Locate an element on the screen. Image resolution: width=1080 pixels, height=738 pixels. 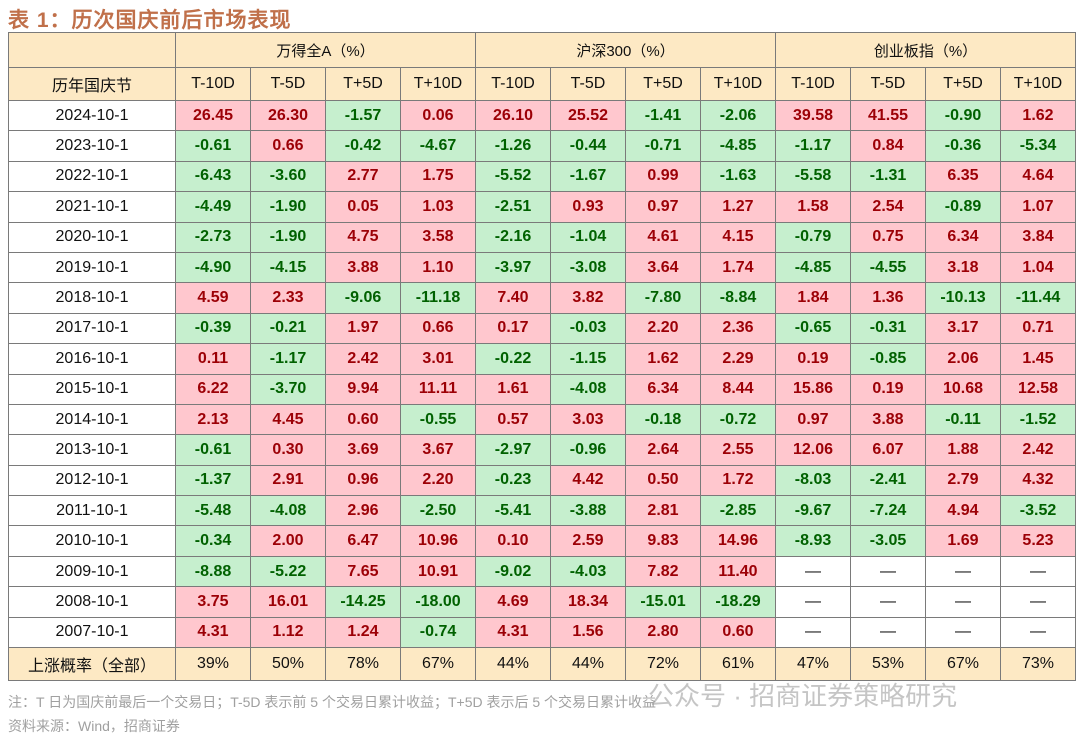
value-cell: 7.65 is located at coordinates (363, 571).